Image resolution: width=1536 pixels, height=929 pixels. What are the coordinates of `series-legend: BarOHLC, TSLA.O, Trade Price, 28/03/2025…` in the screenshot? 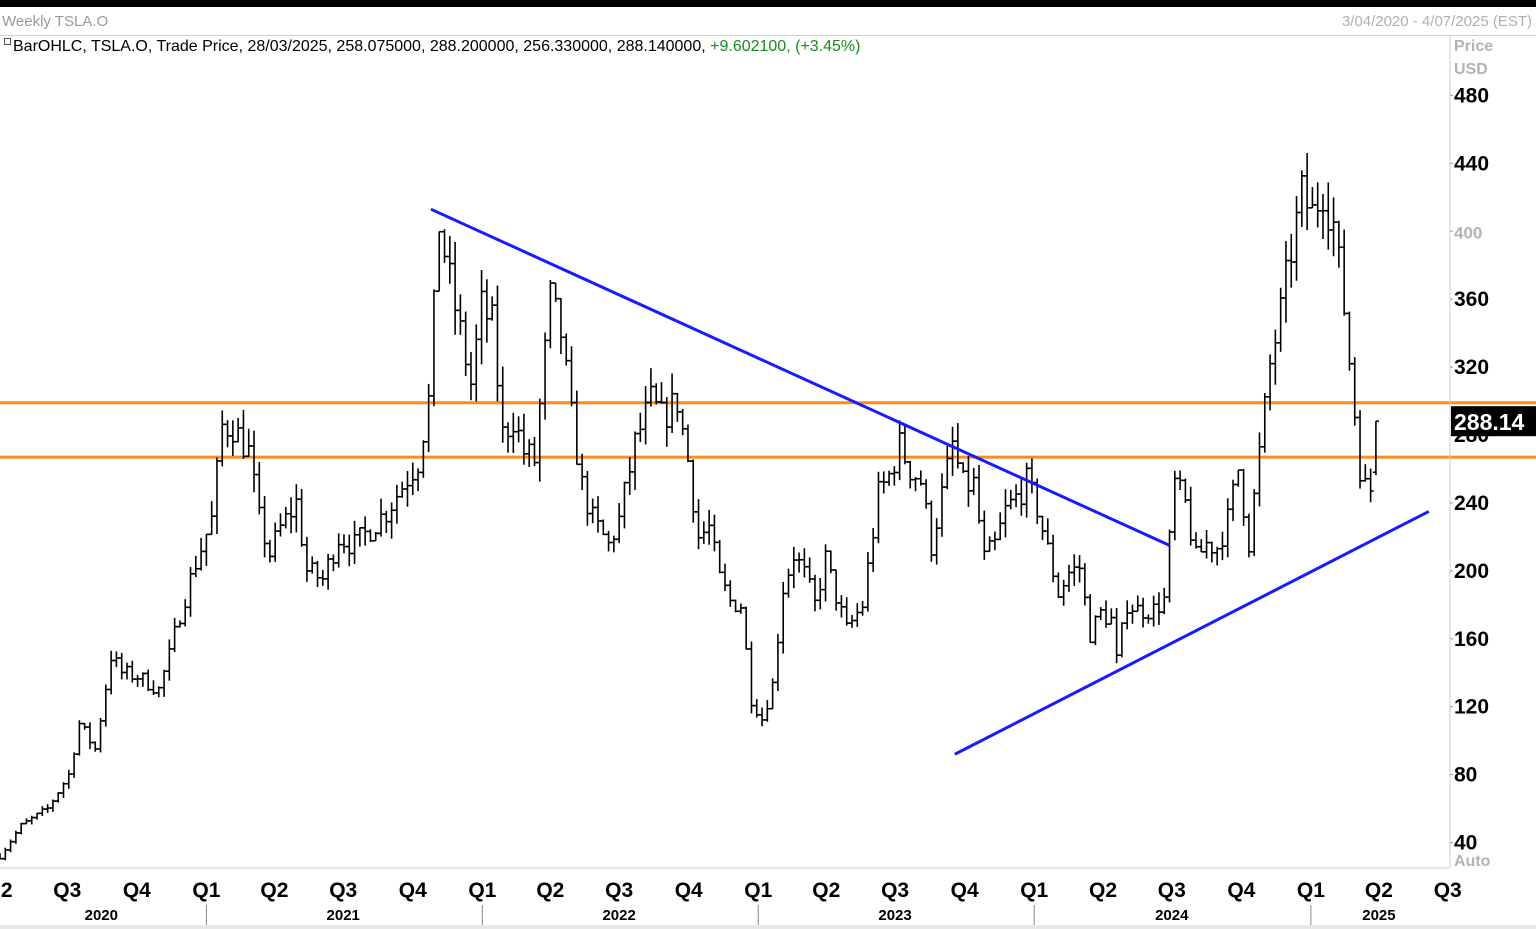 It's located at (432, 47).